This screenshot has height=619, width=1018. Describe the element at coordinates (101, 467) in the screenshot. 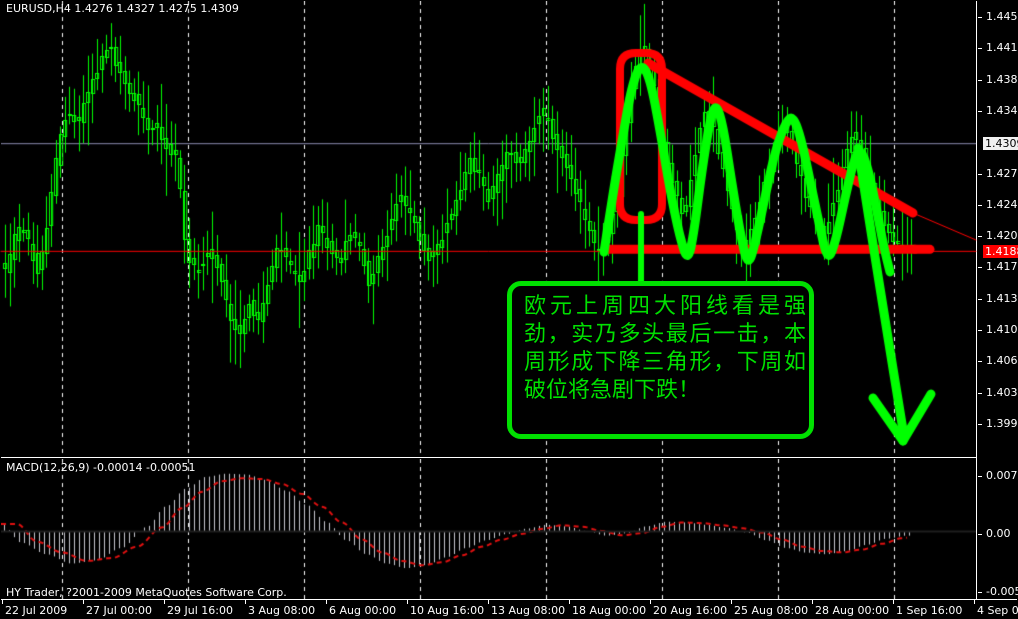

I see `macd-title: MACD(12,26,9) -0.00014 -0.00051` at that location.